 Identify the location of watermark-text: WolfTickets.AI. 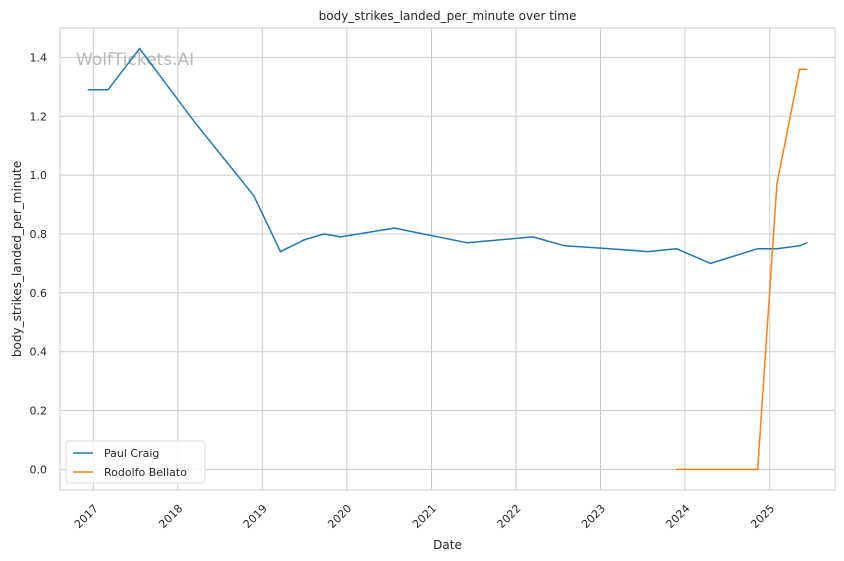
(135, 60).